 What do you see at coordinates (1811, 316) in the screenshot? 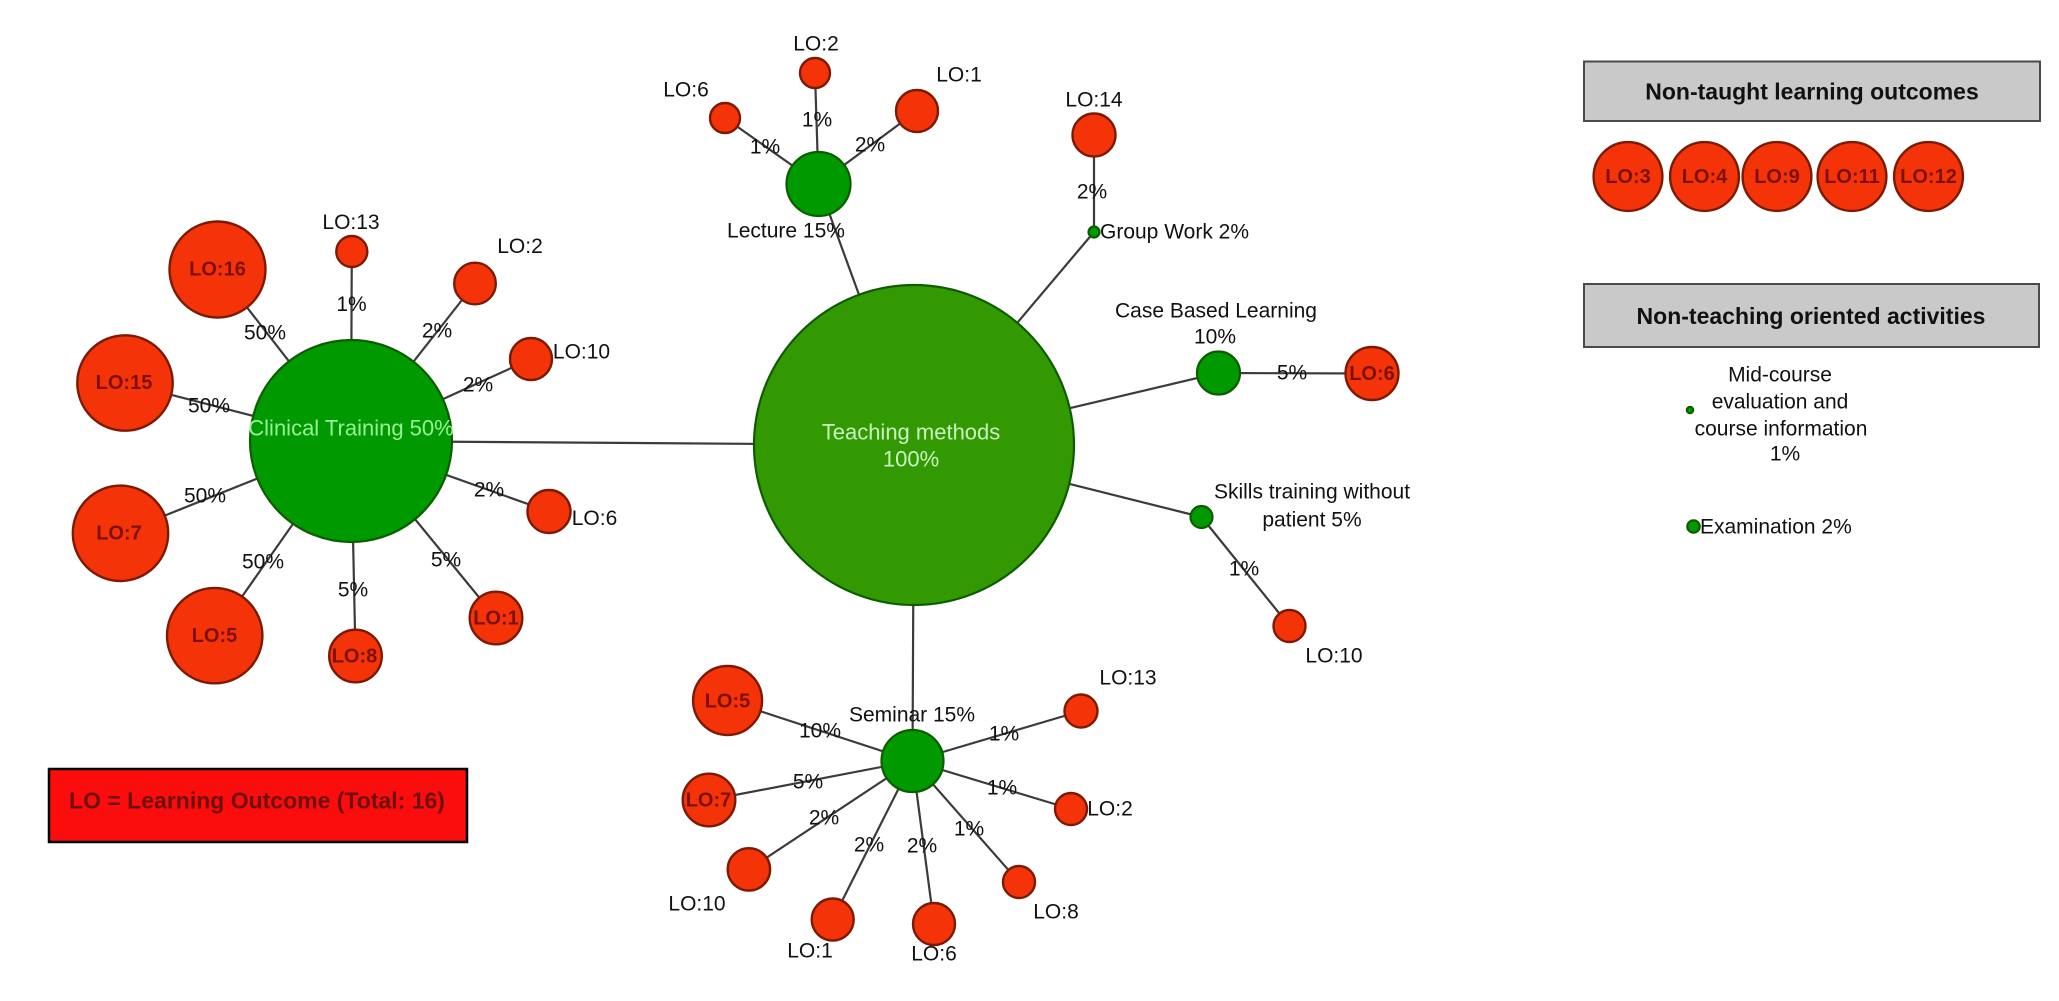
I see `svg-text:Non-teaching oriented activiti: Non-teaching oriented activities` at bounding box center [1811, 316].